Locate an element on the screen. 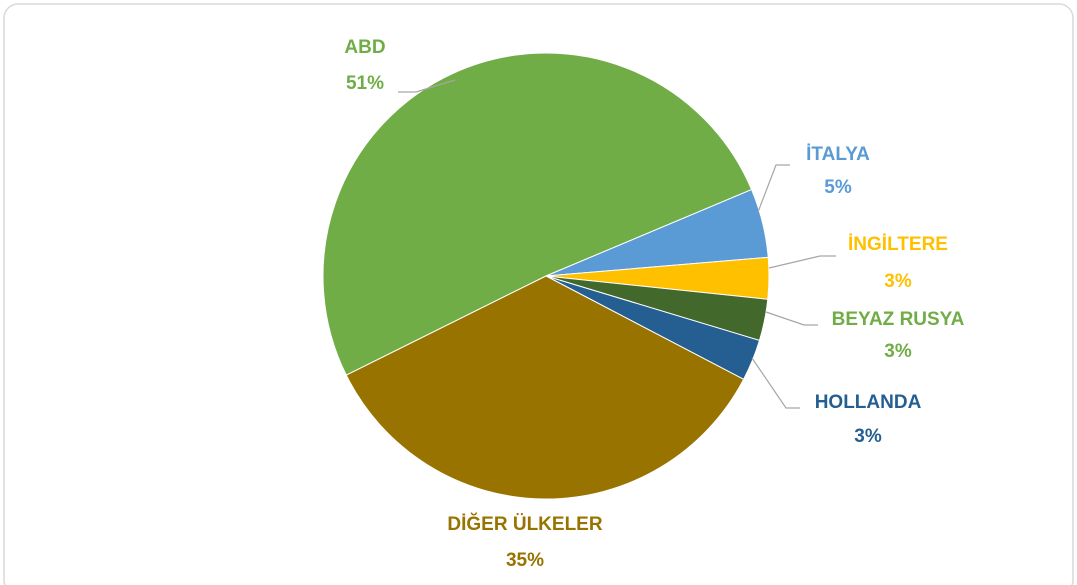  slice-value-label: 51% is located at coordinates (365, 83).